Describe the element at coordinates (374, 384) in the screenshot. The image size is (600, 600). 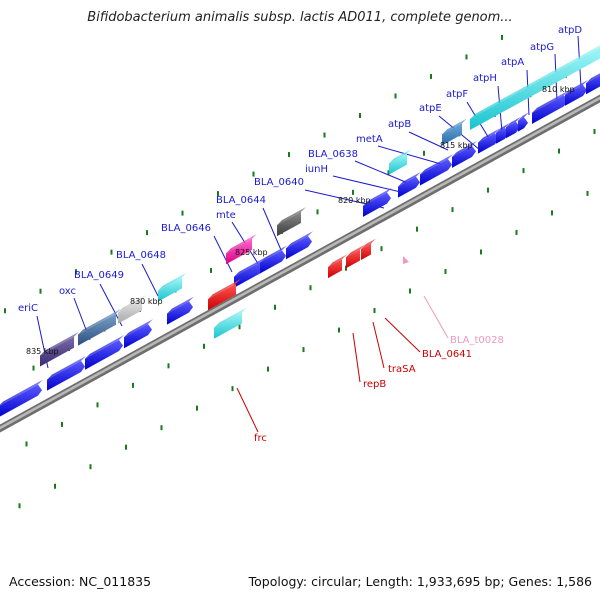
I see `gene-label-repB: repB` at that location.